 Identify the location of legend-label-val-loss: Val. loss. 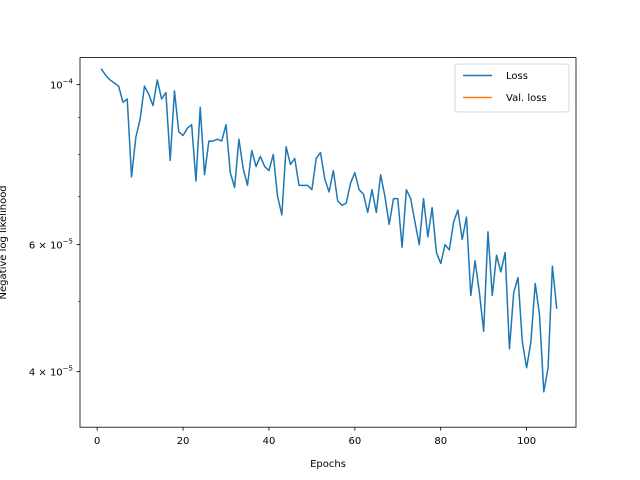
(526, 98).